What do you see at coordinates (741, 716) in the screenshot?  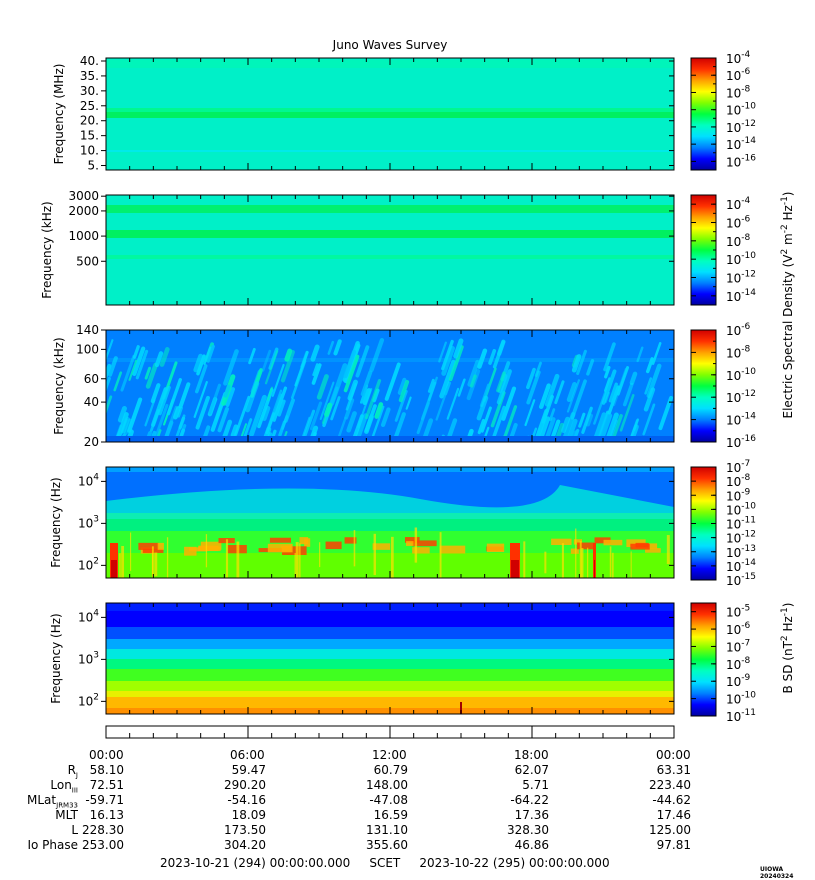 I see `colorbar-tick-label: 10⁻¹¹` at bounding box center [741, 716].